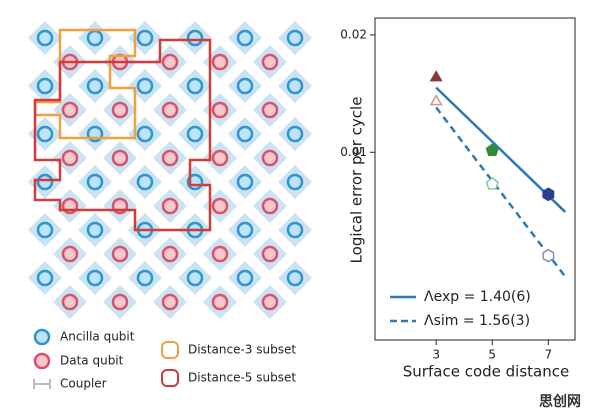 The image size is (596, 420). Describe the element at coordinates (477, 297) in the screenshot. I see `legend-label: Λexp = 1.40(6)` at that location.